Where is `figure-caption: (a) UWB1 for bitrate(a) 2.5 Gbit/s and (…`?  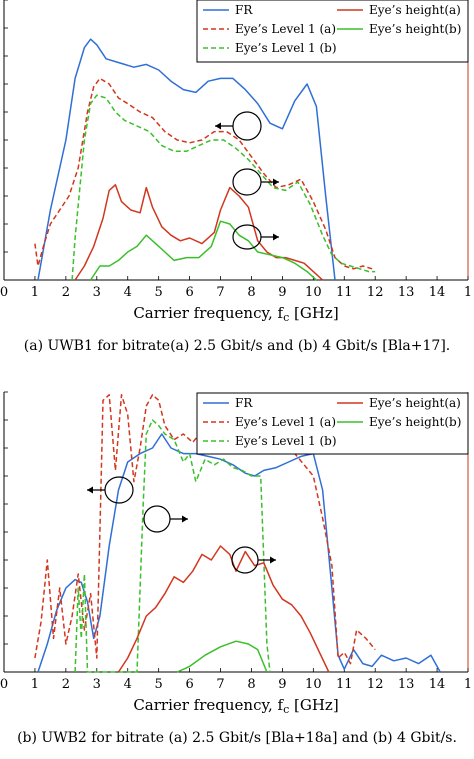 figure-caption: (a) UWB1 for bitrate(a) 2.5 Gbit/s and (… is located at coordinates (237, 346).